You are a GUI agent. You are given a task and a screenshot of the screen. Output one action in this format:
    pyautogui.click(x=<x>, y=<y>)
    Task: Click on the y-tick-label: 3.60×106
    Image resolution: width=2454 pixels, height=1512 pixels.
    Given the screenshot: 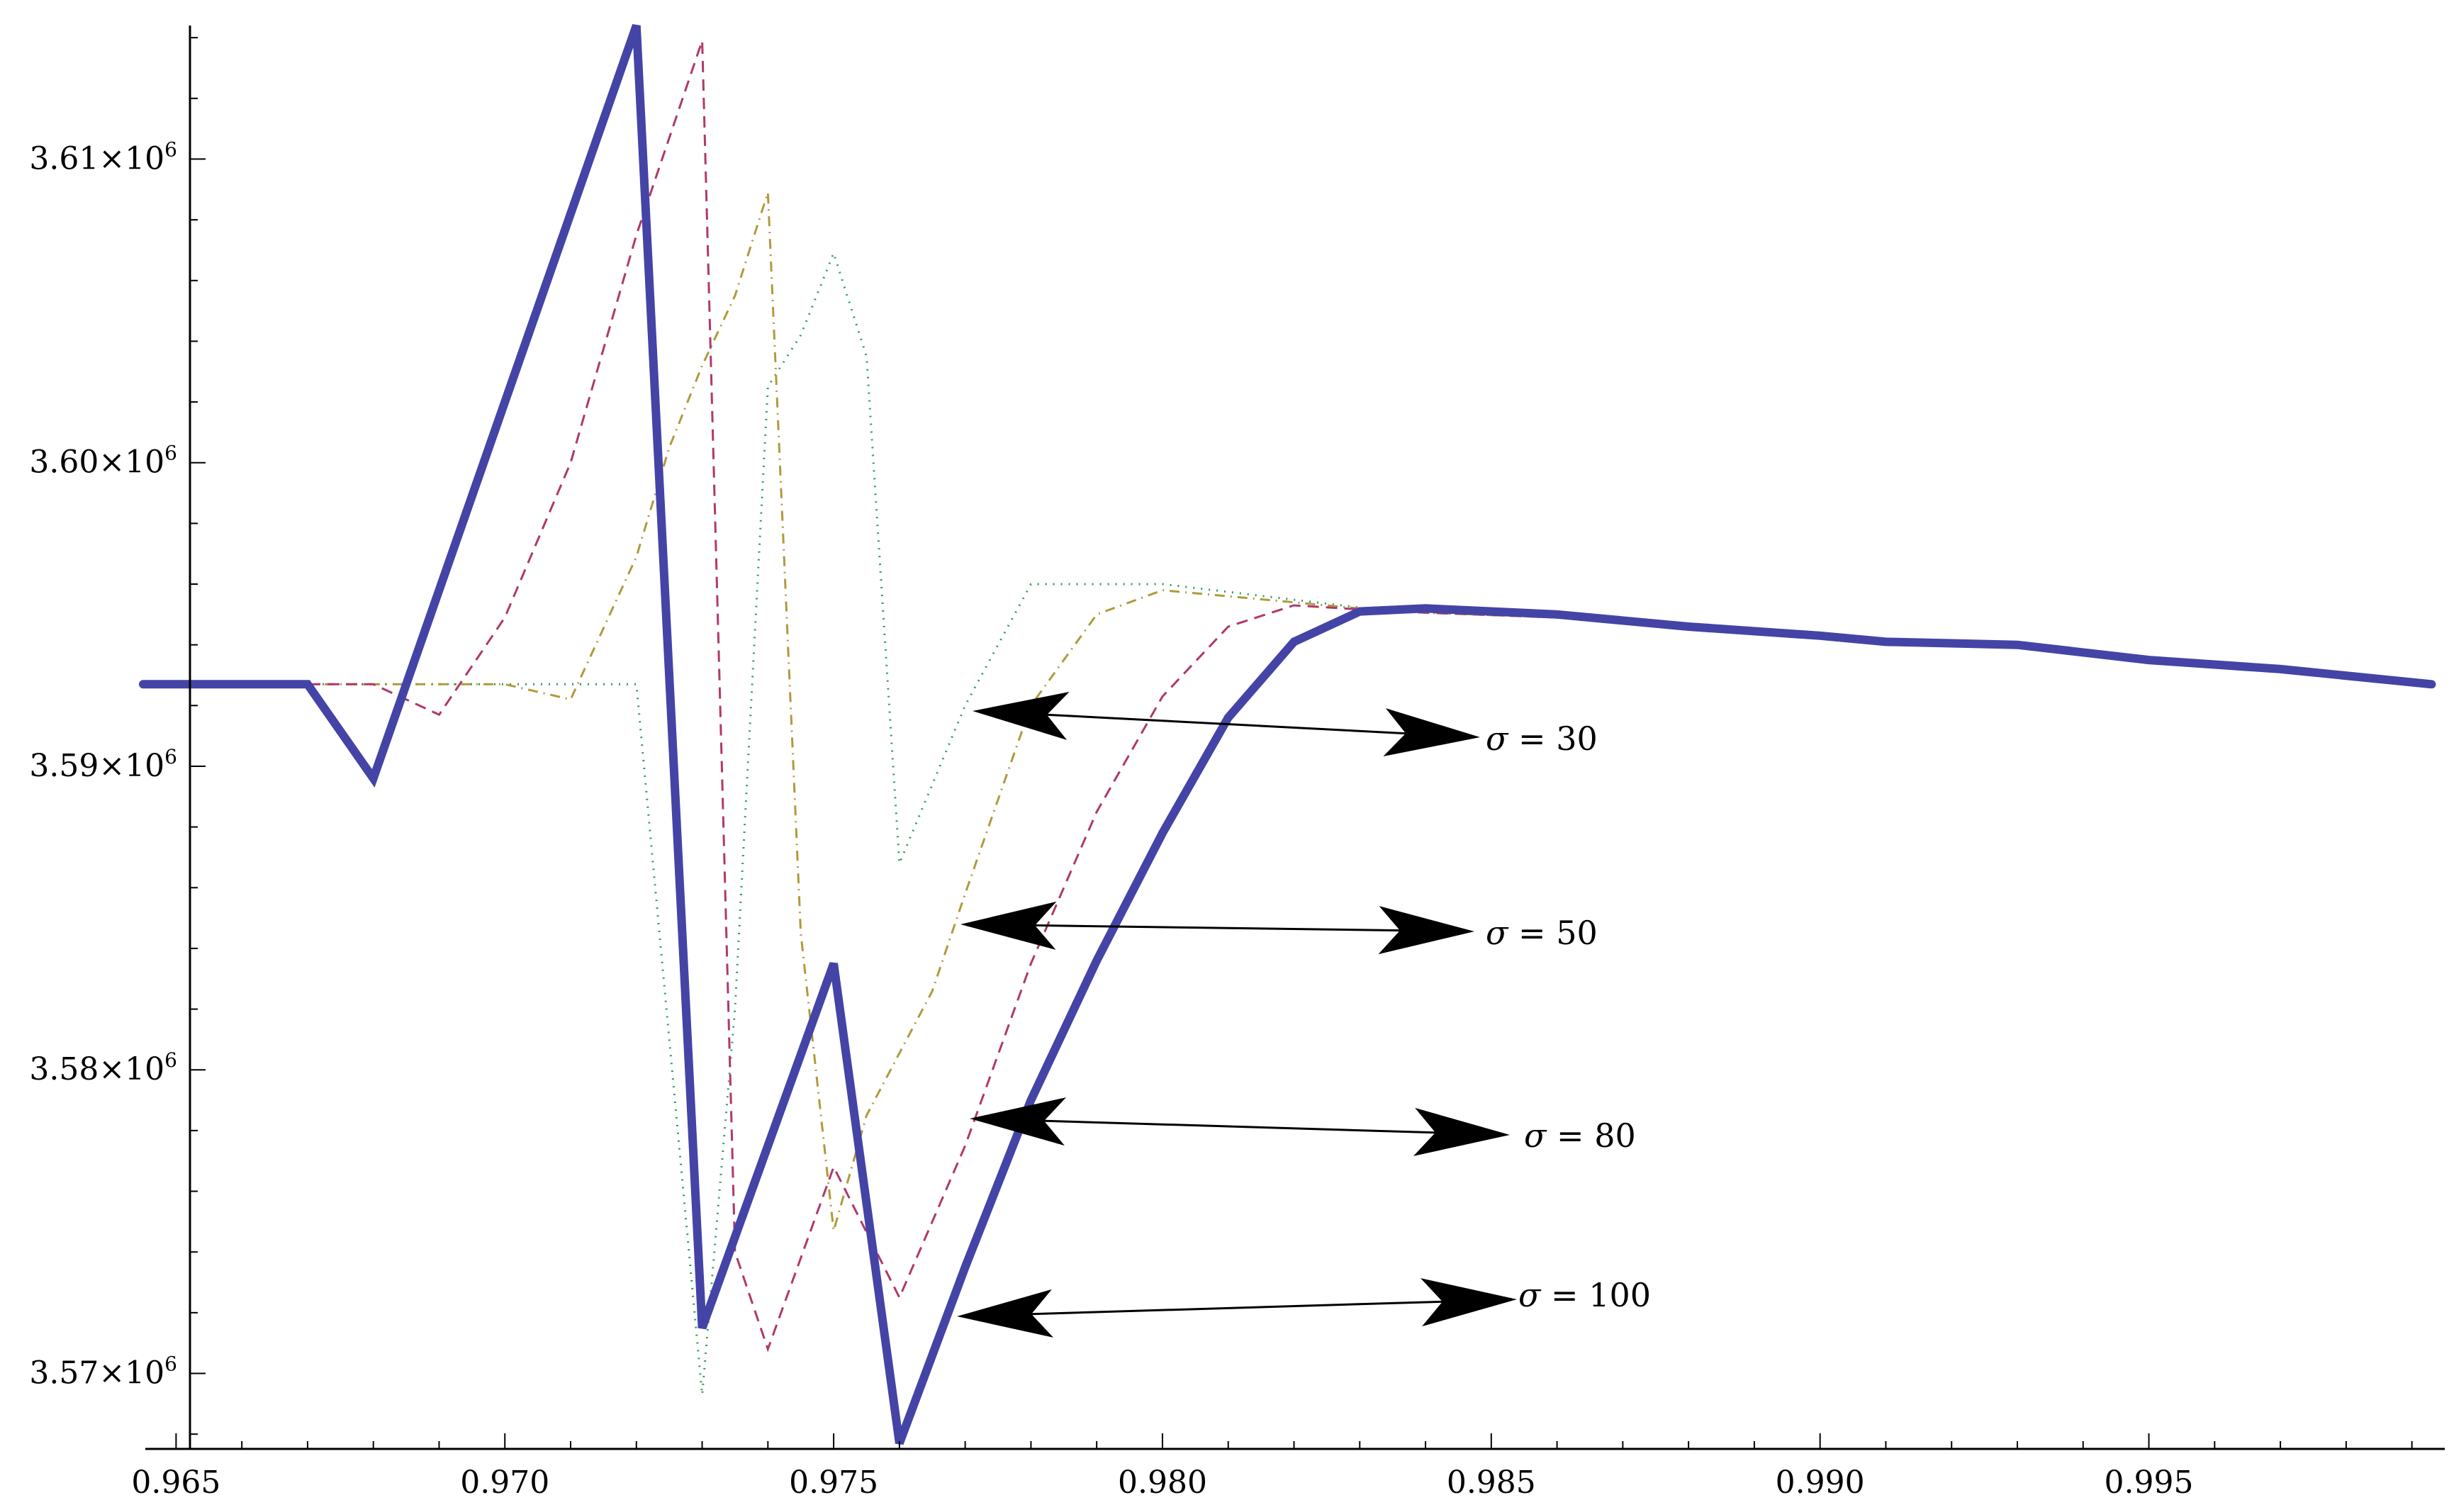 What is the action you would take?
    pyautogui.click(x=103, y=461)
    